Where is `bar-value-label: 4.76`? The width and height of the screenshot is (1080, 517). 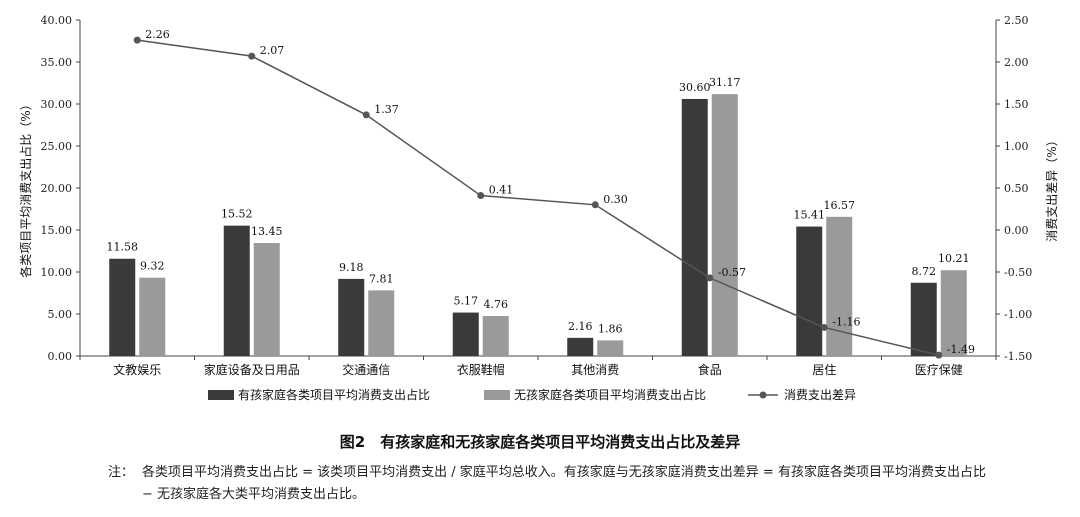
bar-value-label: 4.76 is located at coordinates (496, 304).